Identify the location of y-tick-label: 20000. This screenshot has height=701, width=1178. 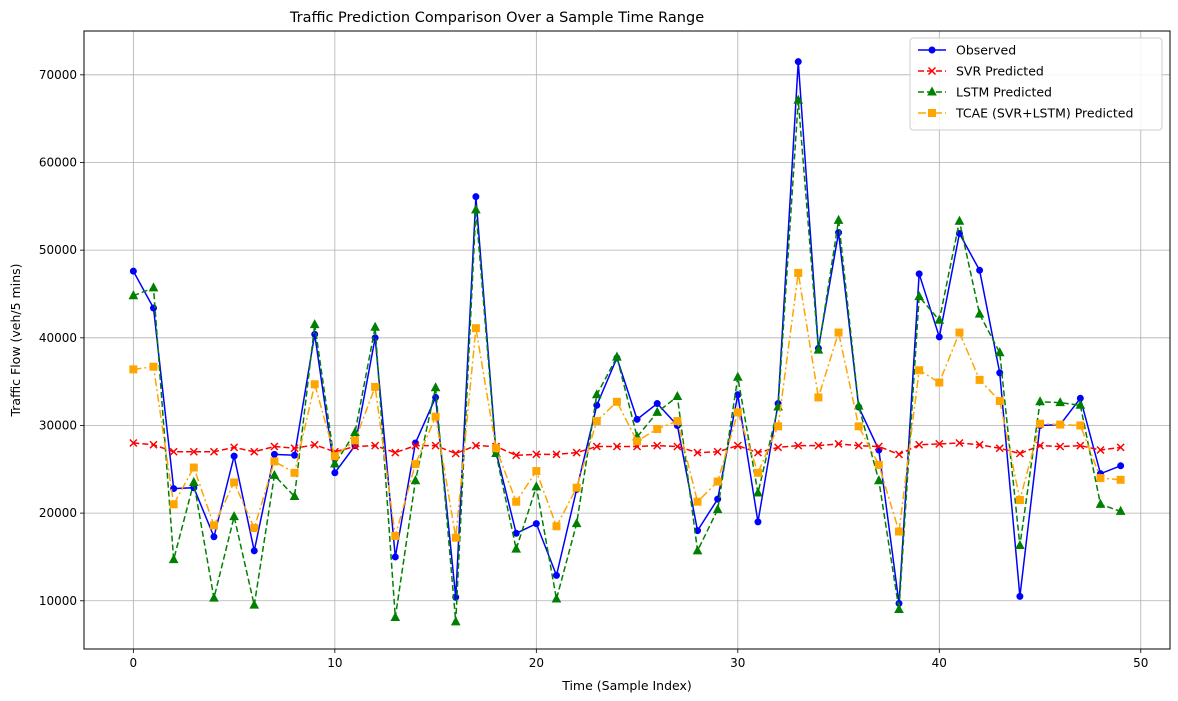
(58, 513).